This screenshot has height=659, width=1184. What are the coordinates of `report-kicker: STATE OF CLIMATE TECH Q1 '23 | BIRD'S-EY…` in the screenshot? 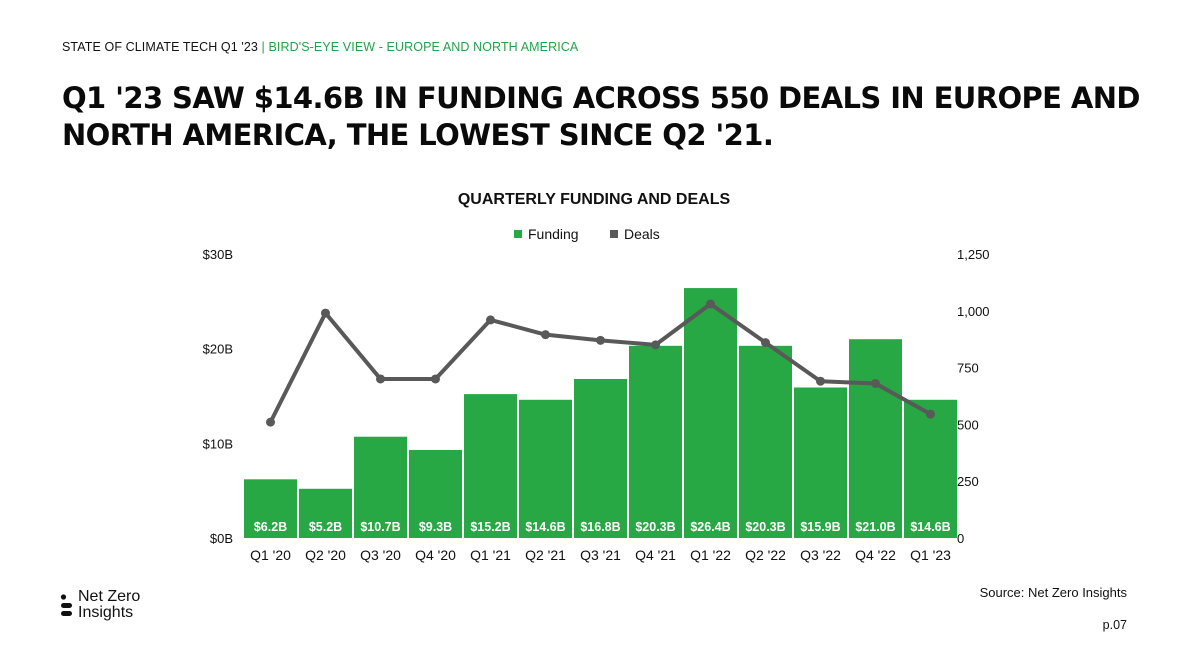 It's located at (320, 47).